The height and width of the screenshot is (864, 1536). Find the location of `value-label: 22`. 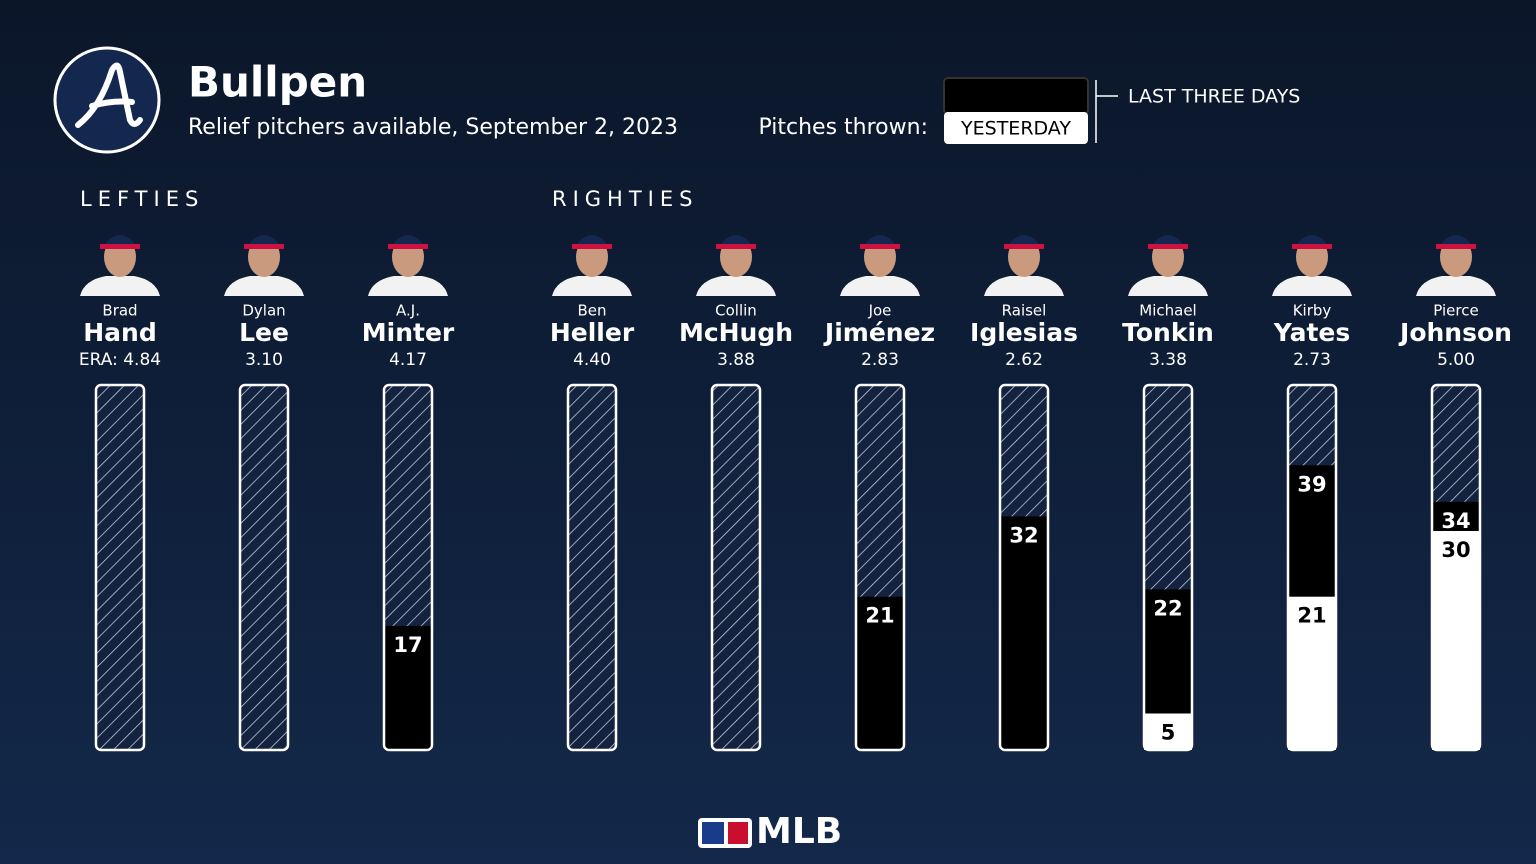

value-label: 22 is located at coordinates (1167, 608).